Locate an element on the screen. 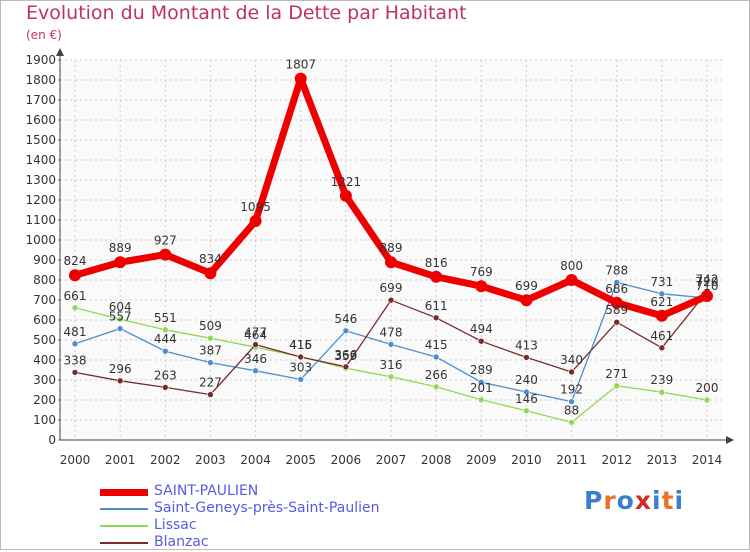  legend-label: Lissac is located at coordinates (175, 525).